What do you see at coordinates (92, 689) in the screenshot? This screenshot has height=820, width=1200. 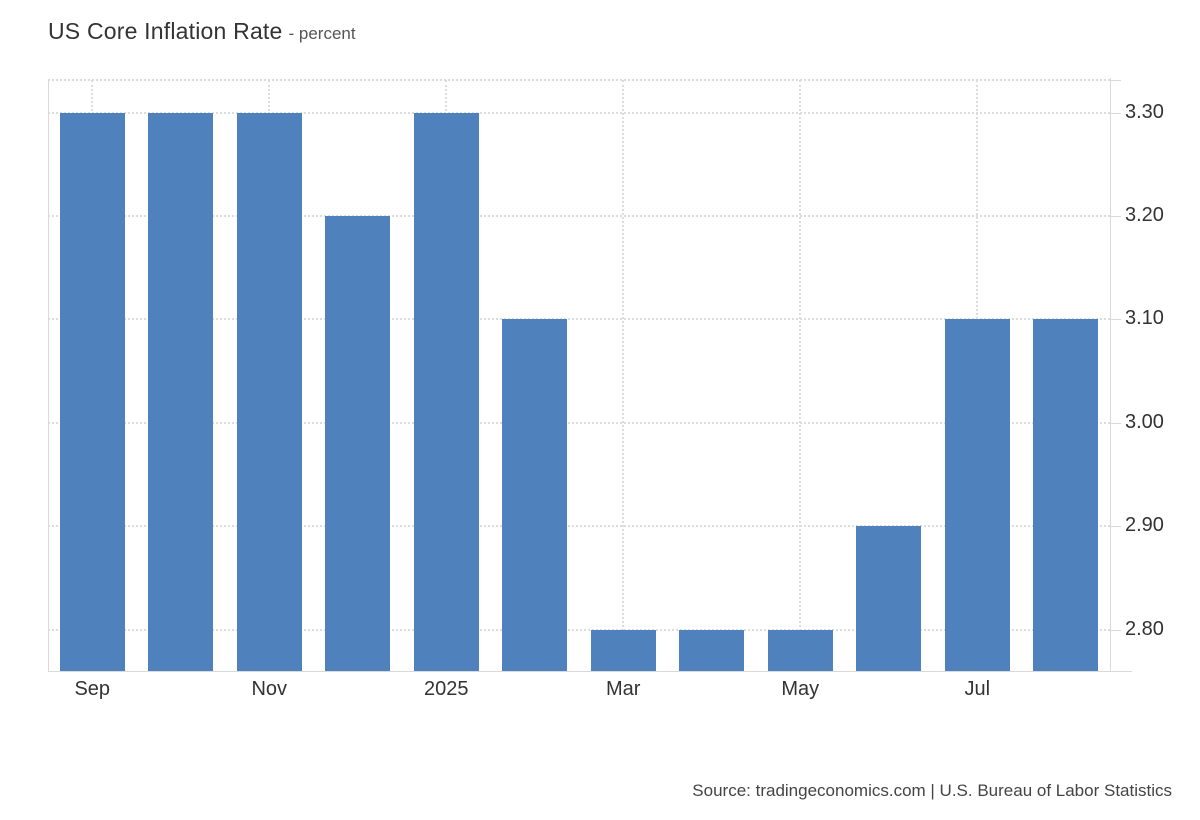 I see `x-axis-label-Sep: Sep` at bounding box center [92, 689].